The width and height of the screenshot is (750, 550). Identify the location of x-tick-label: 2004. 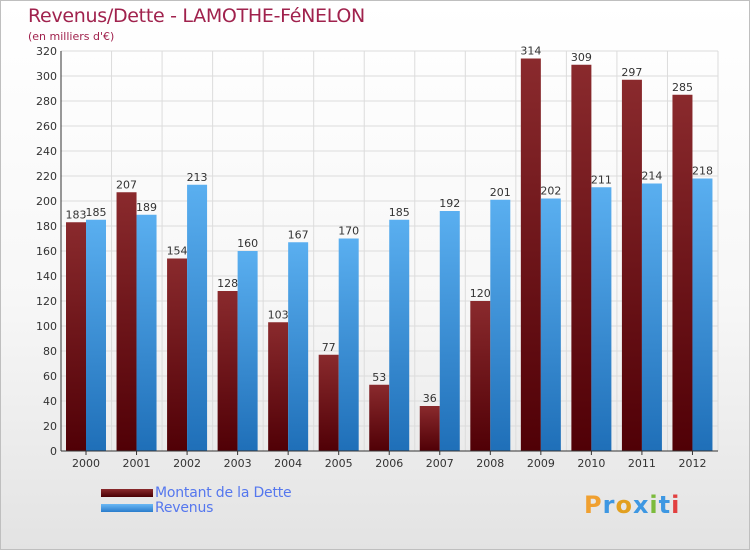
(288, 463).